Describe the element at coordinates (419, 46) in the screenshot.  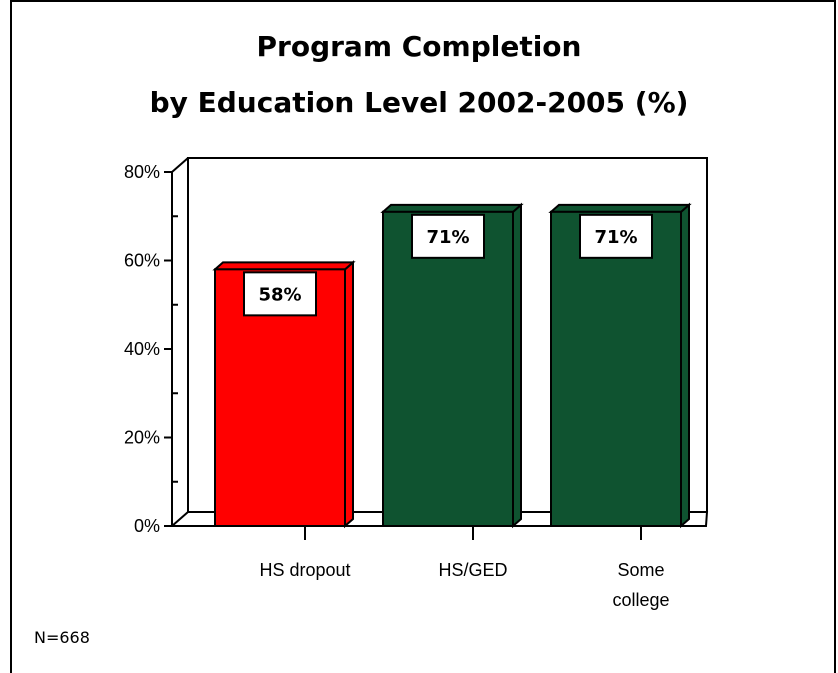
I see `chart-title-line-1: Program Completion` at that location.